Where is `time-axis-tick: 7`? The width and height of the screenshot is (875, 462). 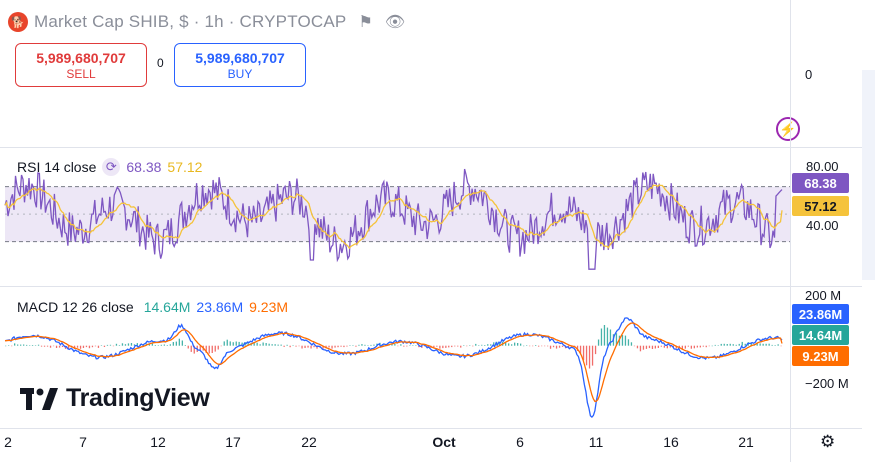 time-axis-tick: 7 is located at coordinates (83, 442).